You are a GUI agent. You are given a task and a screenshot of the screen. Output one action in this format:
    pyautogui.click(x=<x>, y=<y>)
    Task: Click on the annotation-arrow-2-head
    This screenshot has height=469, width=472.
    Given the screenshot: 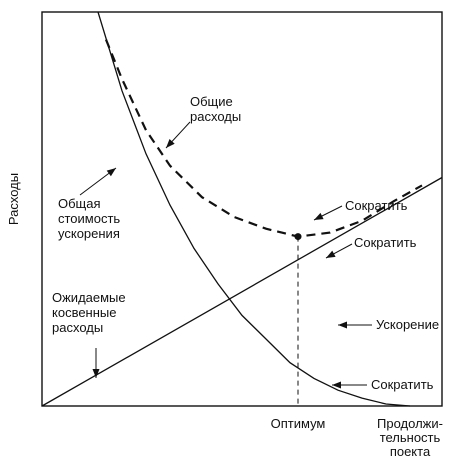 What is the action you would take?
    pyautogui.click(x=96, y=373)
    